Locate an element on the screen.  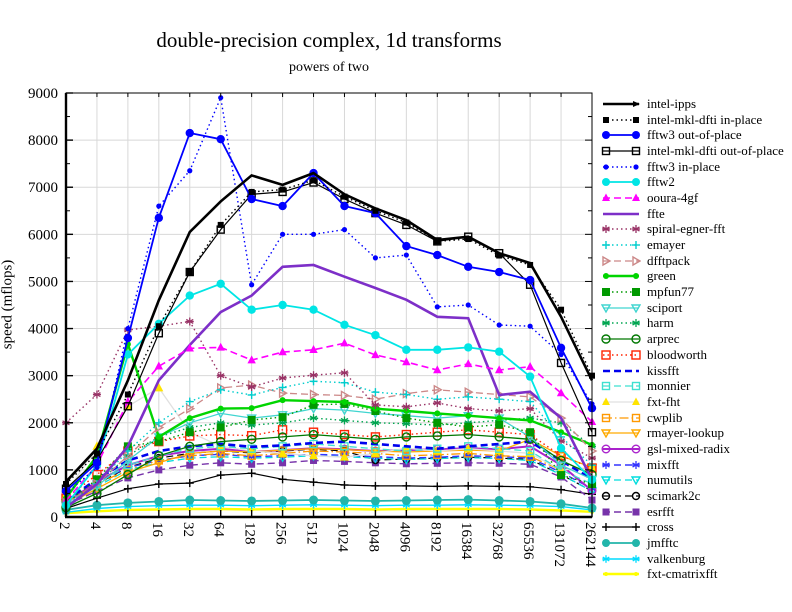
series-fxt-fht is located at coordinates (329, 439).